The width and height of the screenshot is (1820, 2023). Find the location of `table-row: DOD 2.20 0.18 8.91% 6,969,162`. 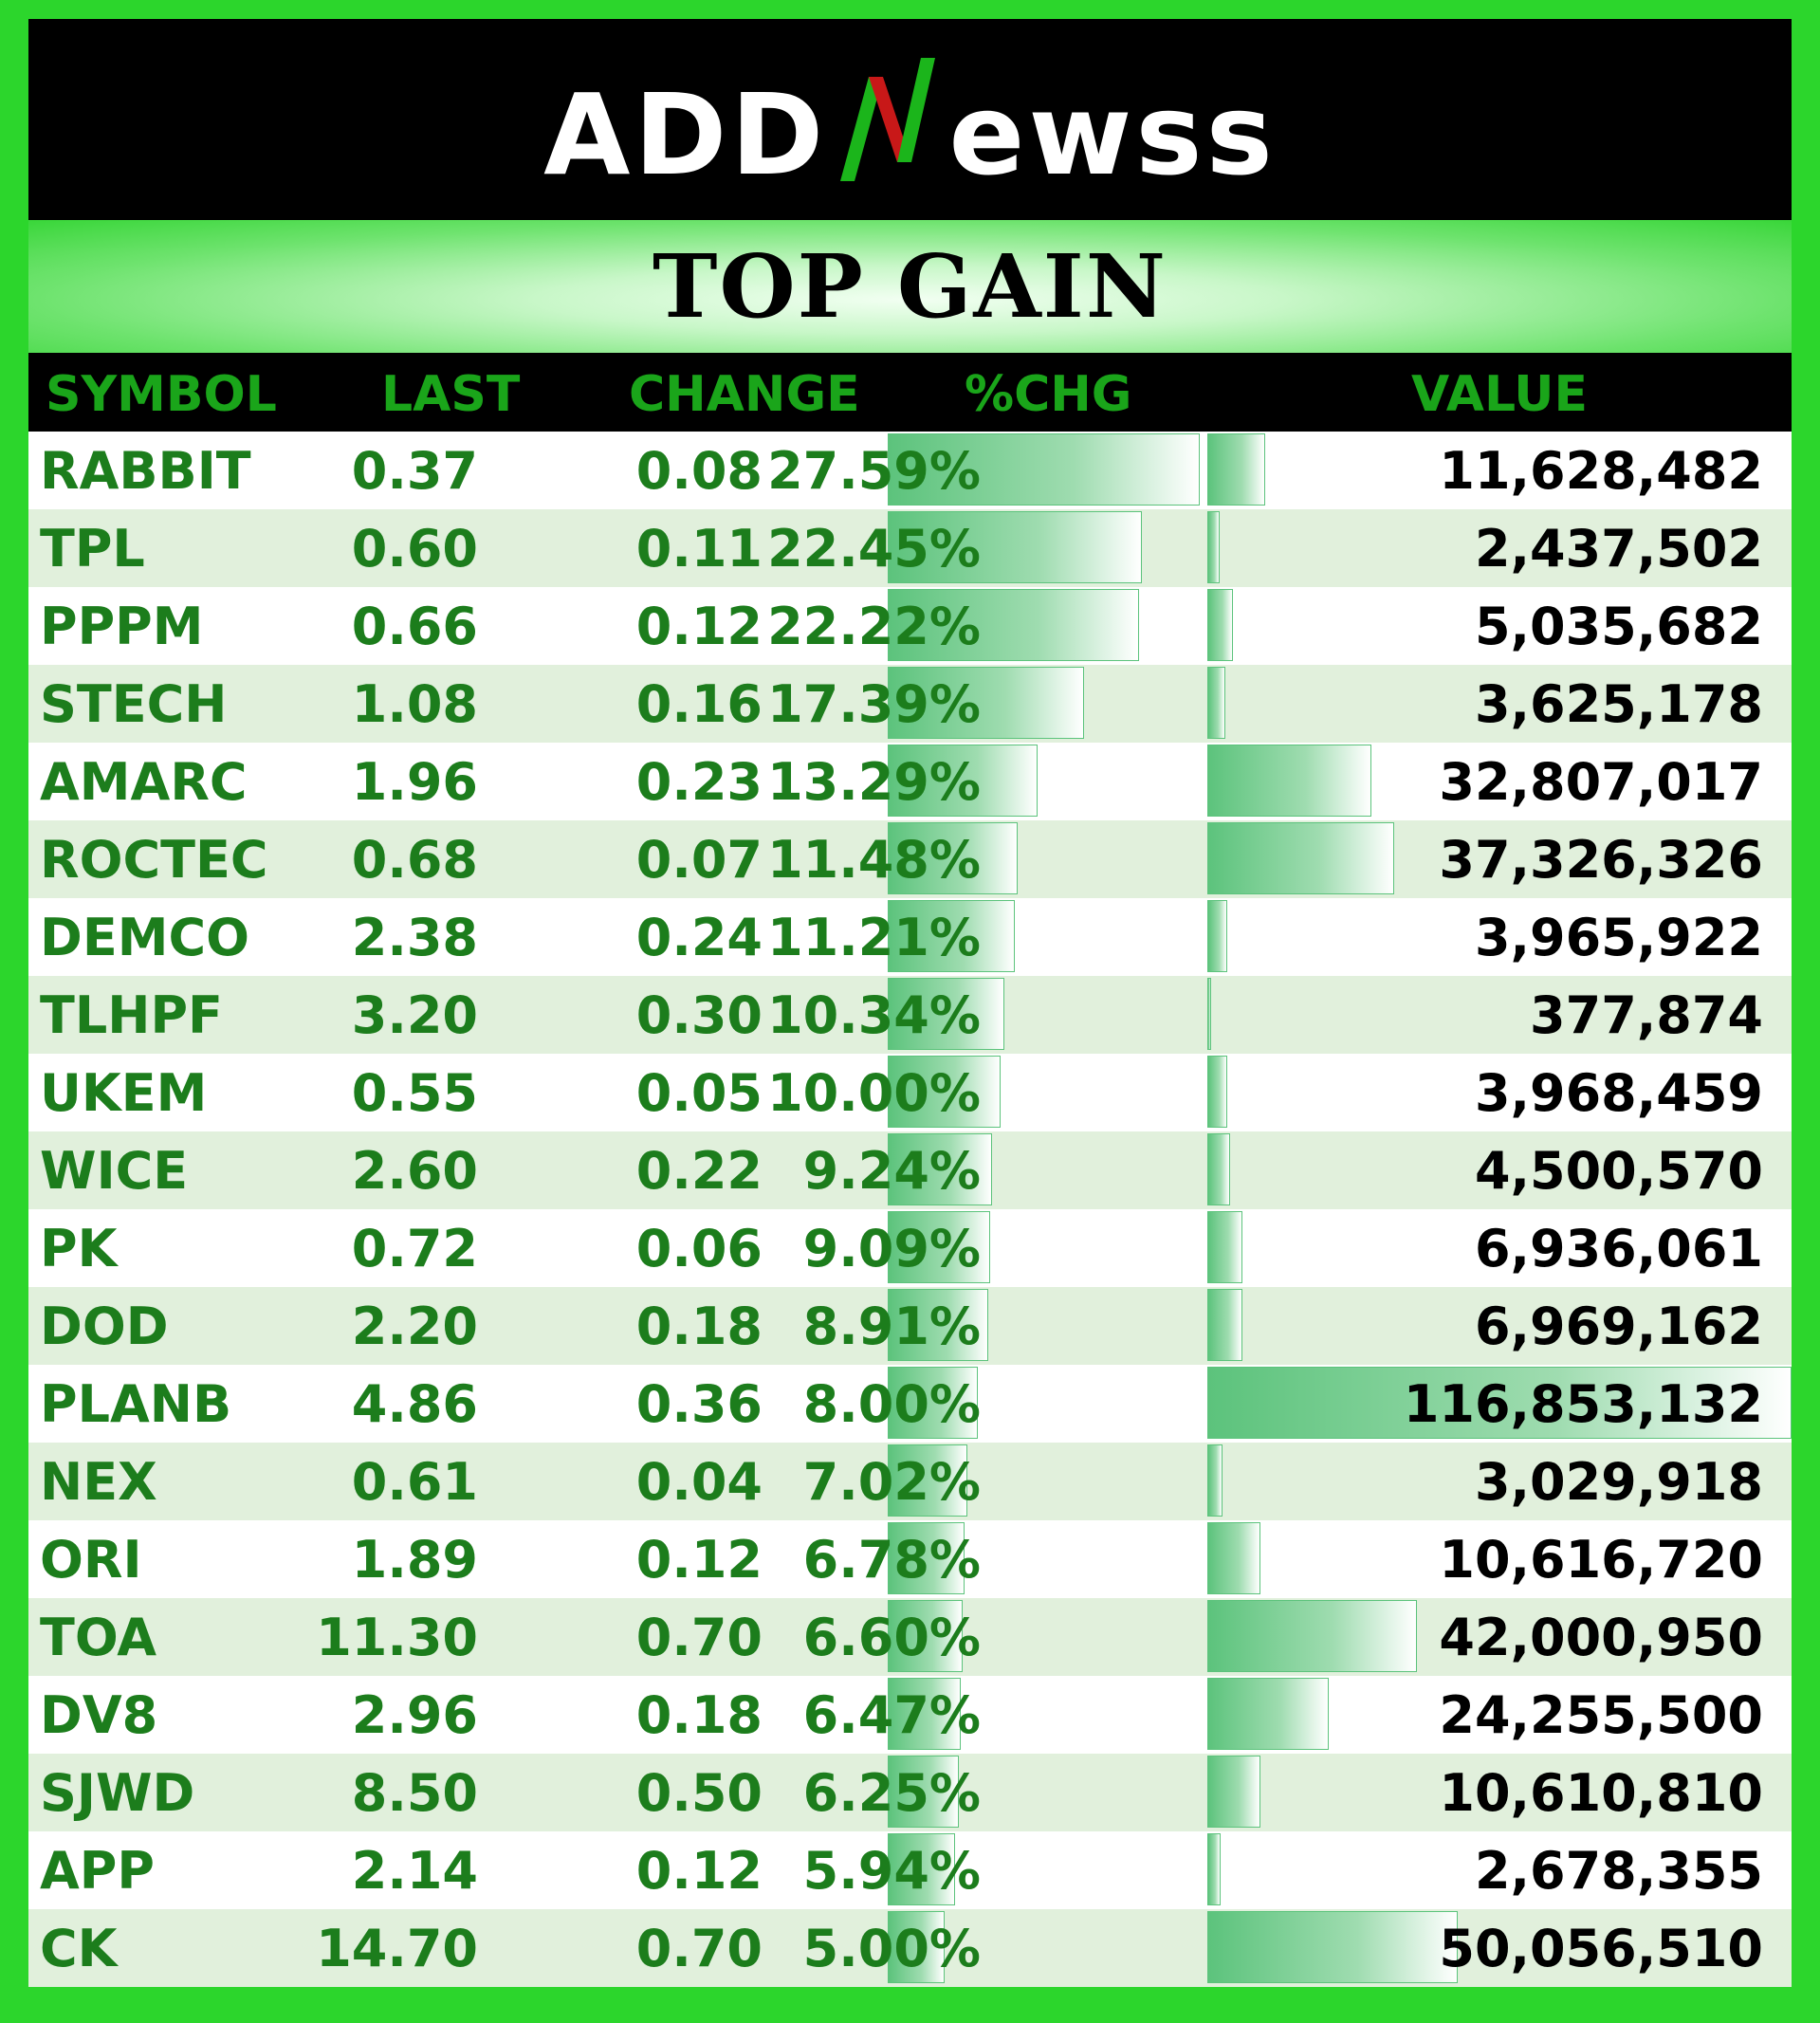

table-row: DOD 2.20 0.18 8.91% 6,969,162 is located at coordinates (910, 1326).